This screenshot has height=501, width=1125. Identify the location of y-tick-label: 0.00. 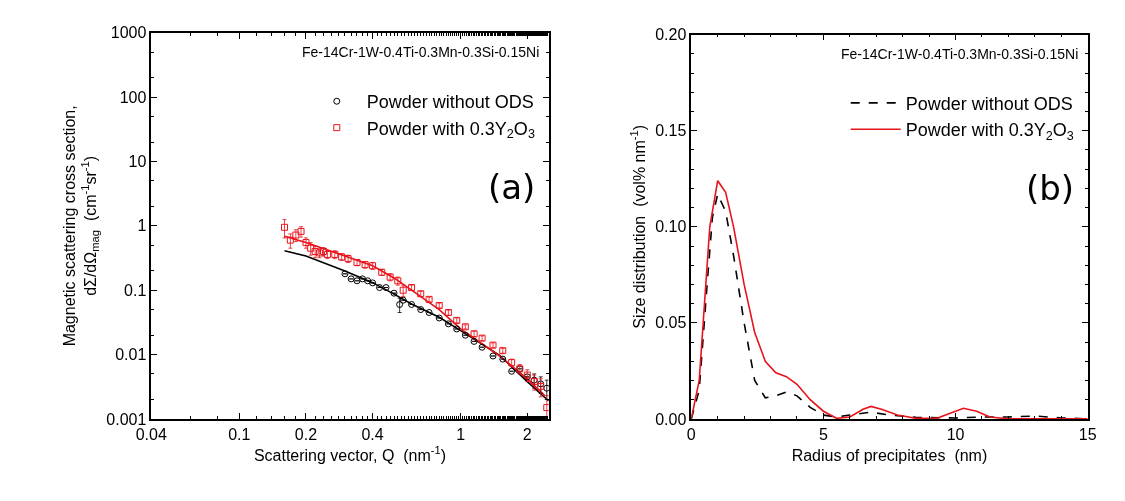
(671, 419).